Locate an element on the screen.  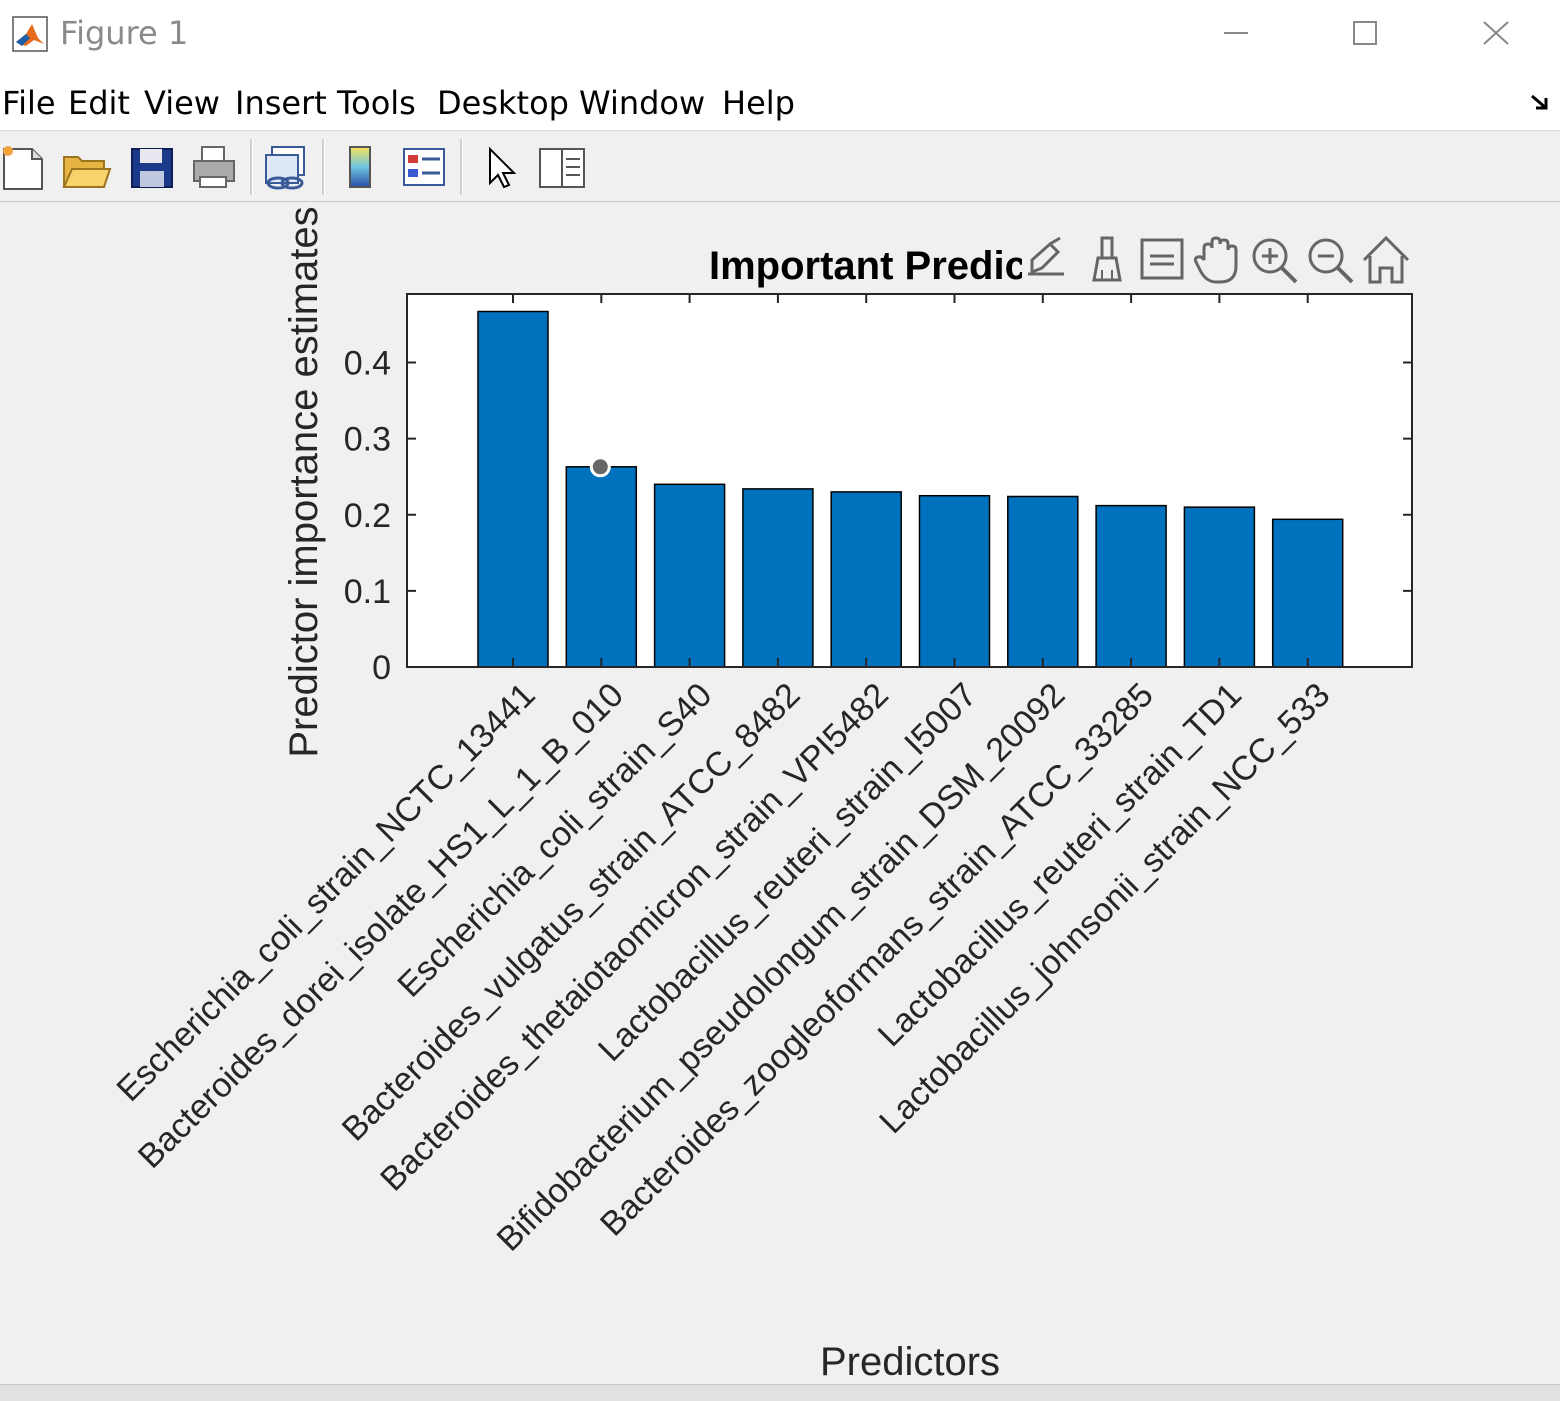
save-icon is located at coordinates (152, 167).